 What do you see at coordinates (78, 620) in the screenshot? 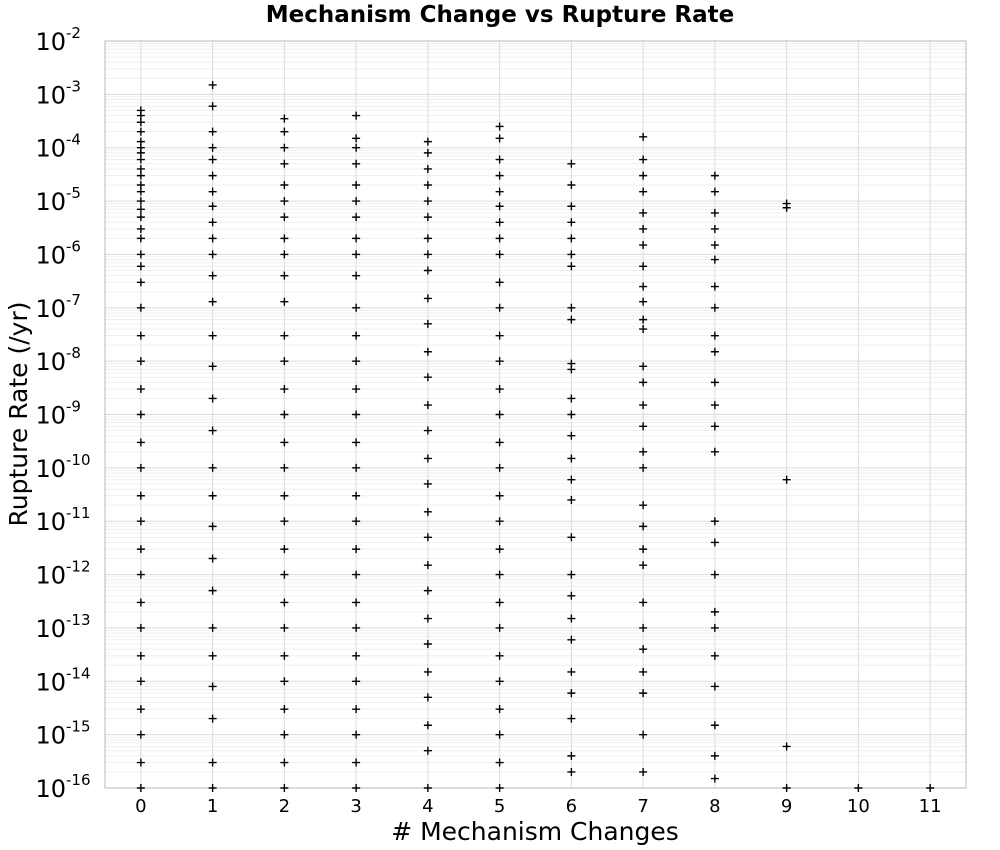
I see `y-tick-exponent: -13` at bounding box center [78, 620].